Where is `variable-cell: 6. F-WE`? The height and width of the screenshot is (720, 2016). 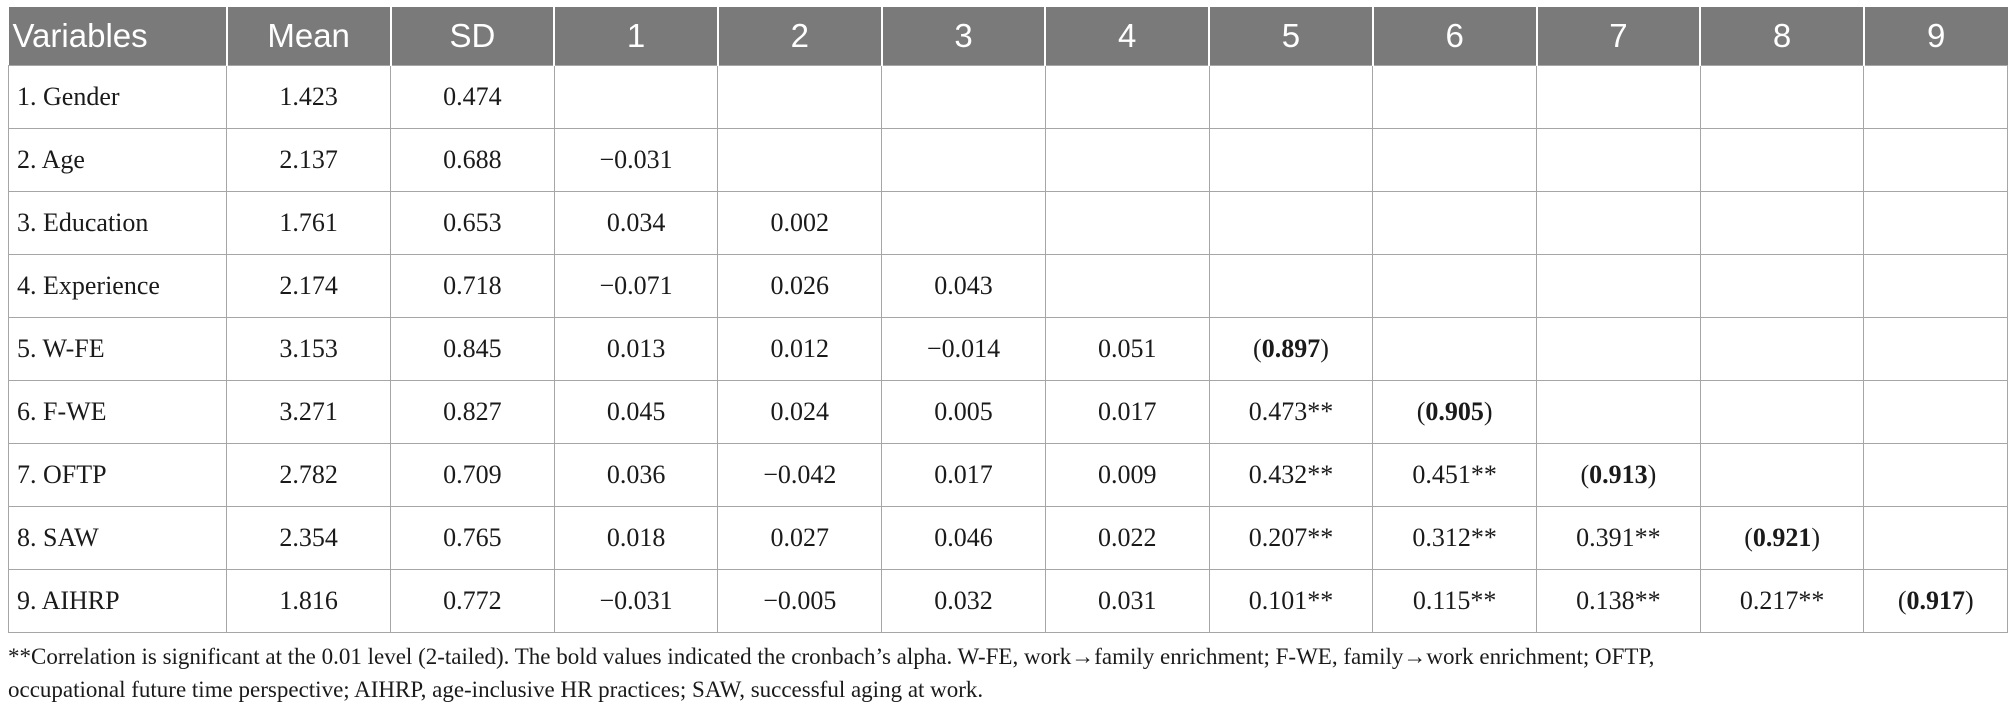 variable-cell: 6. F-WE is located at coordinates (117, 412).